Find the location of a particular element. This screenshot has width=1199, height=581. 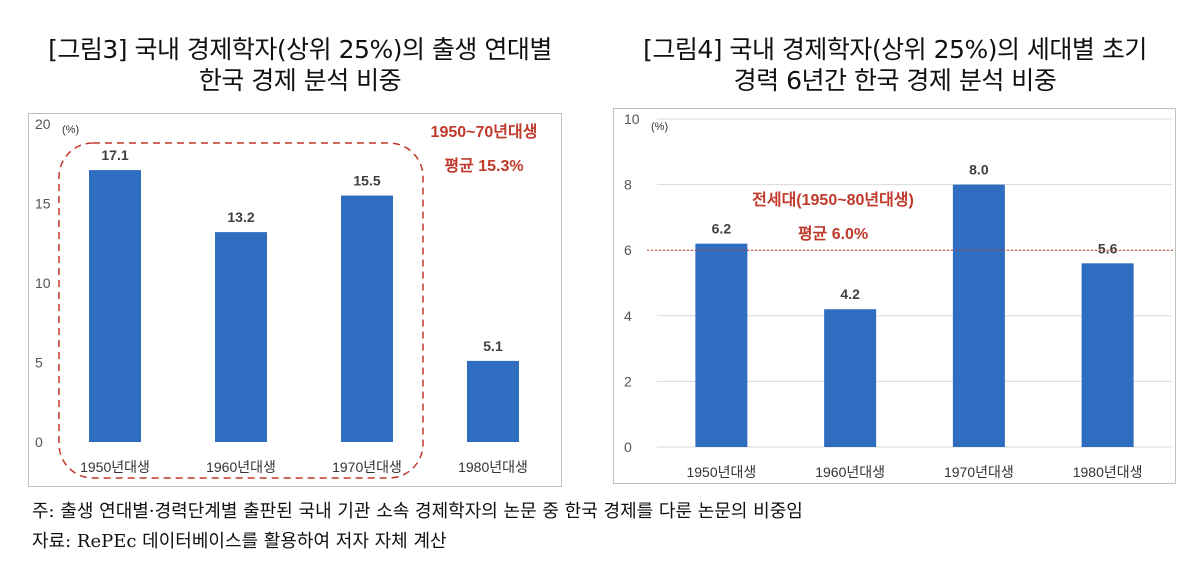

chart-1-data-label: 13.2 is located at coordinates (240, 217).